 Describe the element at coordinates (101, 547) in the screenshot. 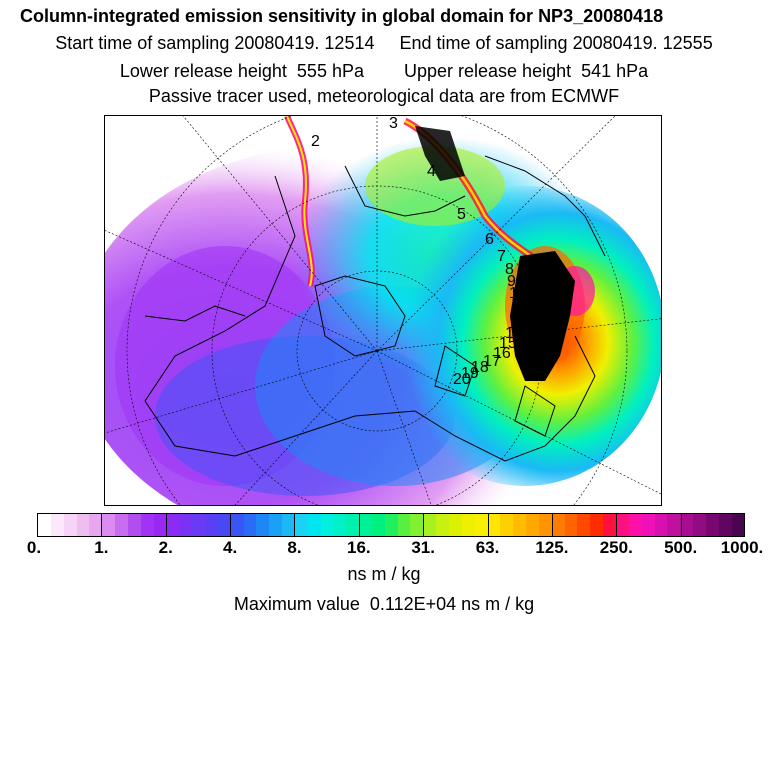

I see `colorbar-tick-label: 1.` at that location.